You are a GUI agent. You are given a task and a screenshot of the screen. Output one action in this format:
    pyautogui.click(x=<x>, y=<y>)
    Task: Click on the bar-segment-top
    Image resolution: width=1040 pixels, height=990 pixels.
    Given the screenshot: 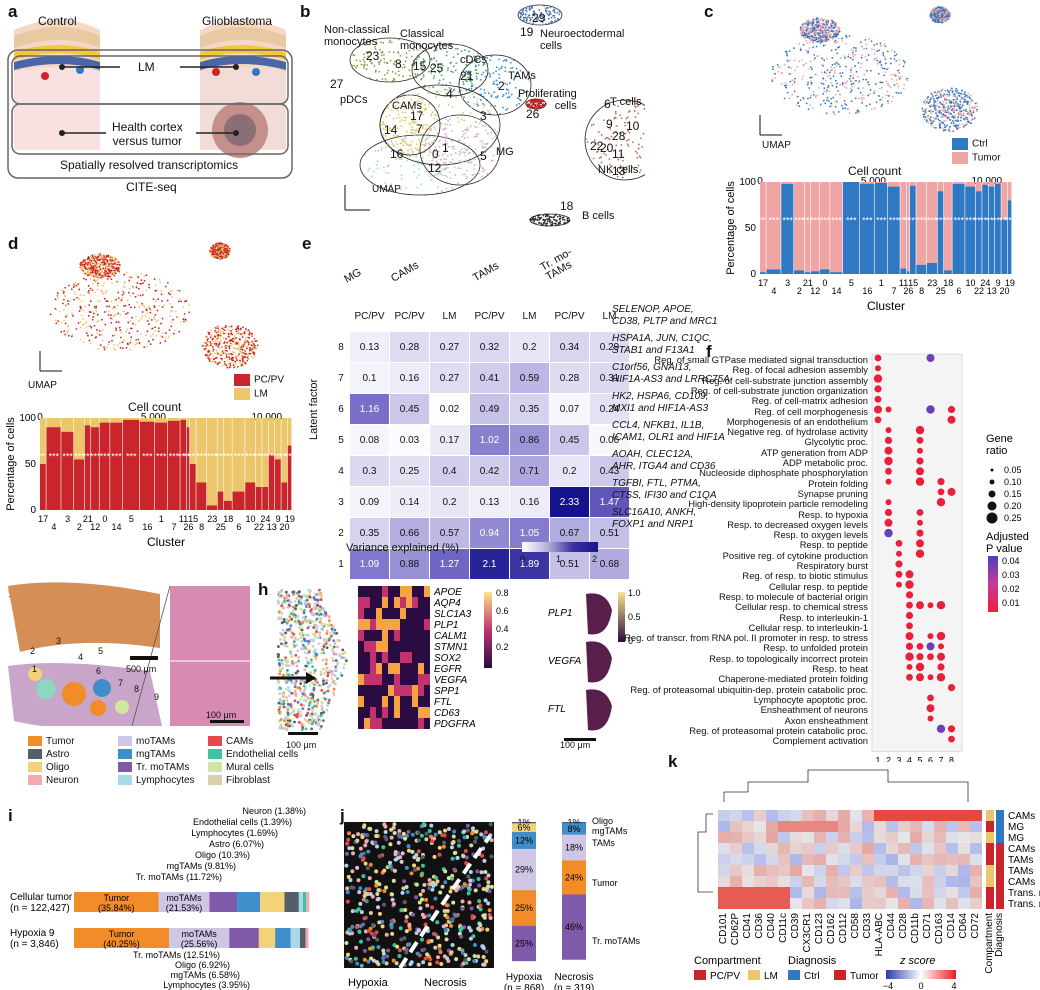 What is the action you would take?
    pyautogui.click(x=880, y=182)
    